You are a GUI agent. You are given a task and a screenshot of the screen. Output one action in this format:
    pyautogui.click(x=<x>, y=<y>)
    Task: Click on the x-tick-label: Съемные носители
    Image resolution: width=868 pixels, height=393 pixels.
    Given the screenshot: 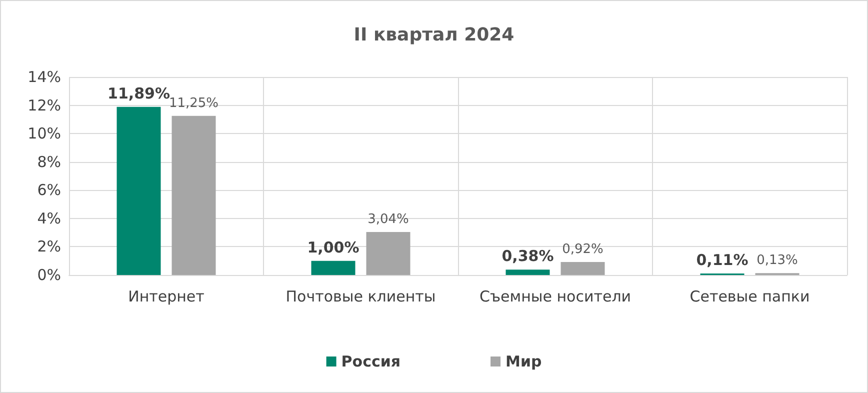 What is the action you would take?
    pyautogui.click(x=555, y=297)
    